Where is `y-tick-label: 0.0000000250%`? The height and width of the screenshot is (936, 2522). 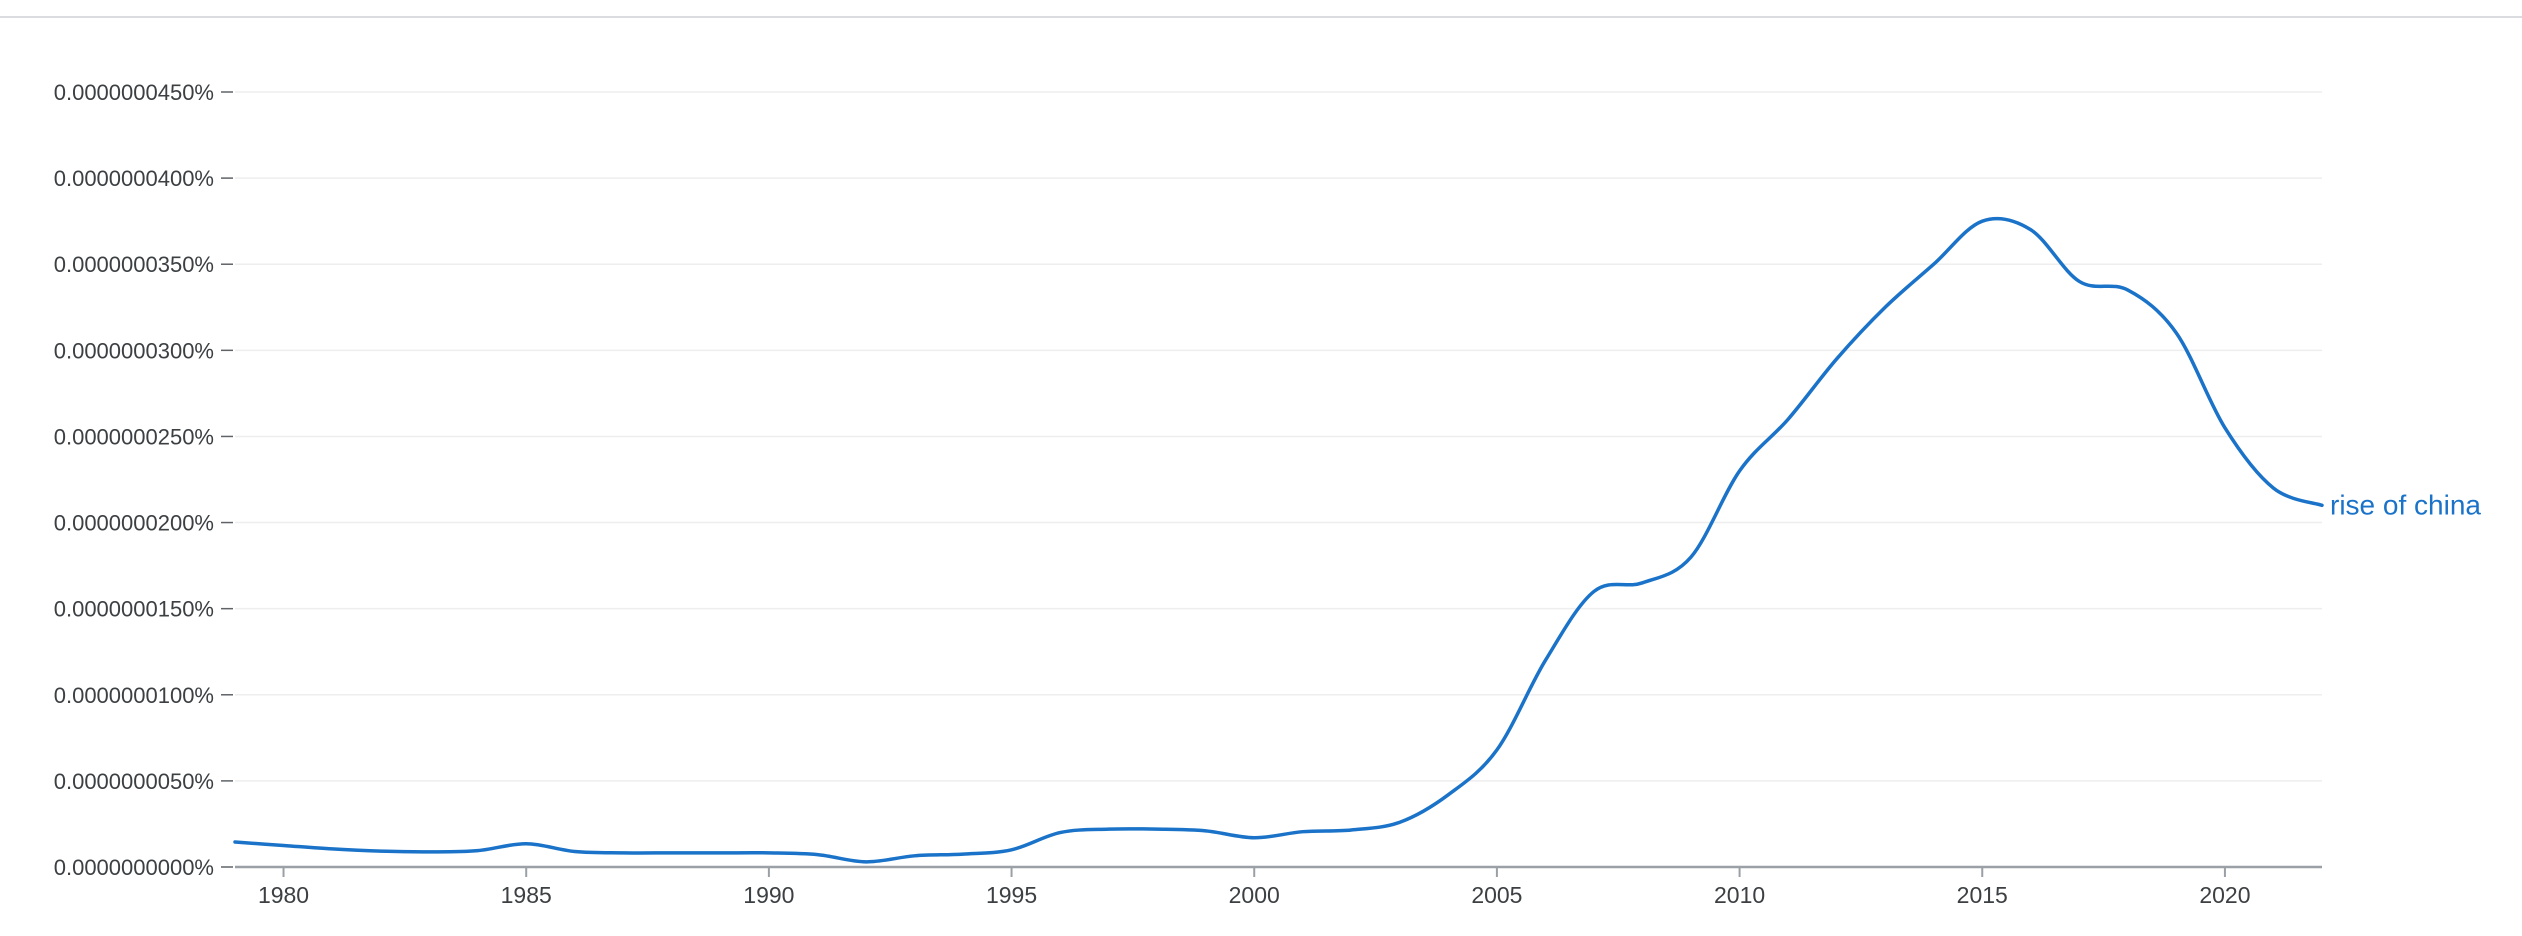
y-tick-label: 0.0000000250% is located at coordinates (134, 436).